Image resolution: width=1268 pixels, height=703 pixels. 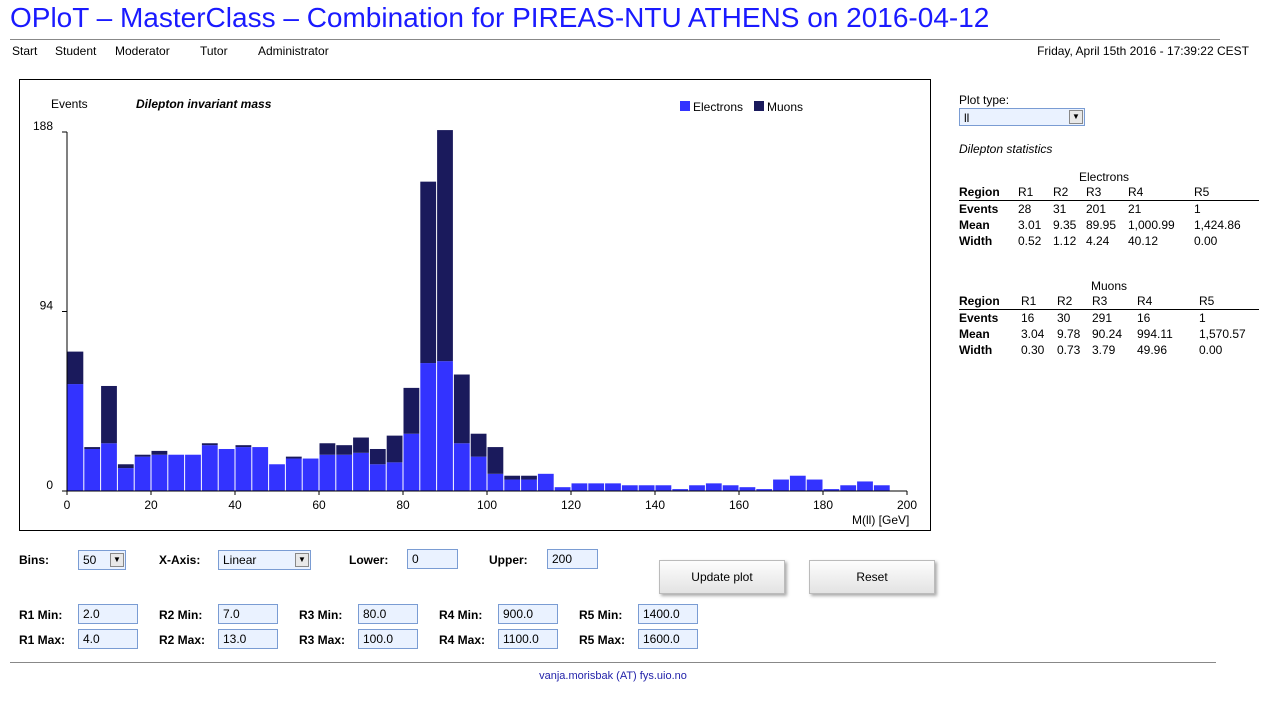 What do you see at coordinates (108, 639) in the screenshot?
I see `r1-max-input` at bounding box center [108, 639].